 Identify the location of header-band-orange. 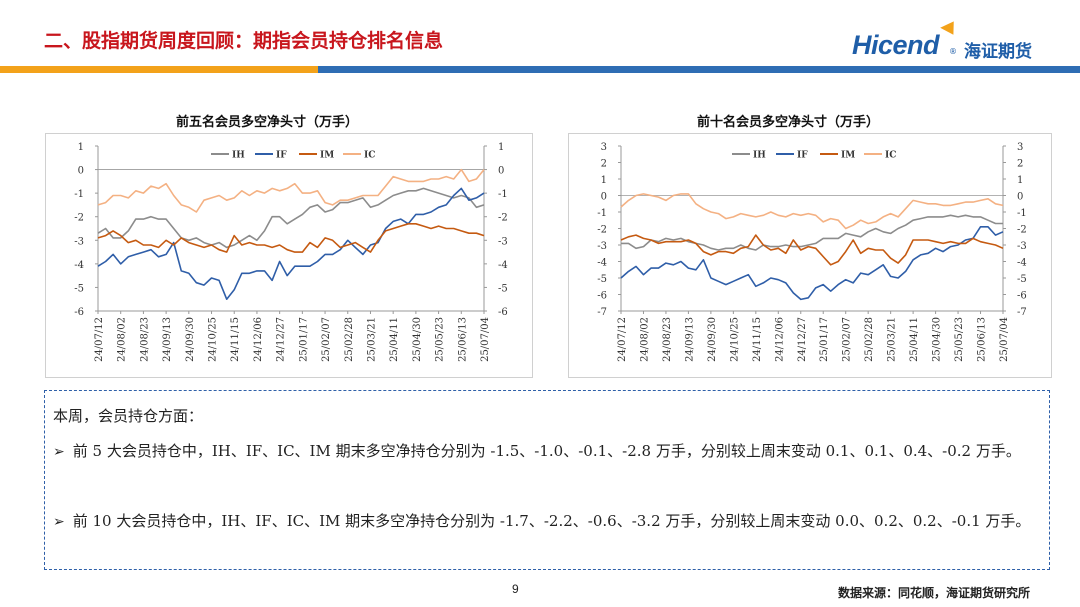
(159, 69).